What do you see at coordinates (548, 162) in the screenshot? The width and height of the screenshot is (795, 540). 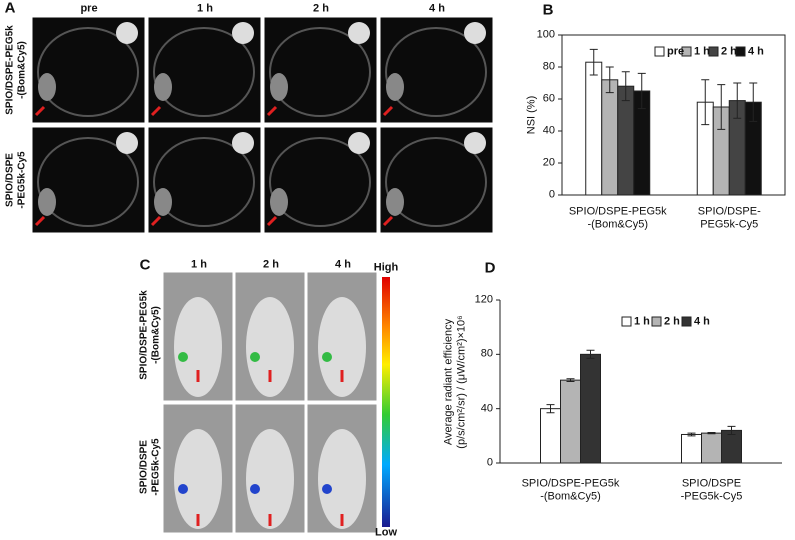 I see `y-tick-label: 20` at bounding box center [548, 162].